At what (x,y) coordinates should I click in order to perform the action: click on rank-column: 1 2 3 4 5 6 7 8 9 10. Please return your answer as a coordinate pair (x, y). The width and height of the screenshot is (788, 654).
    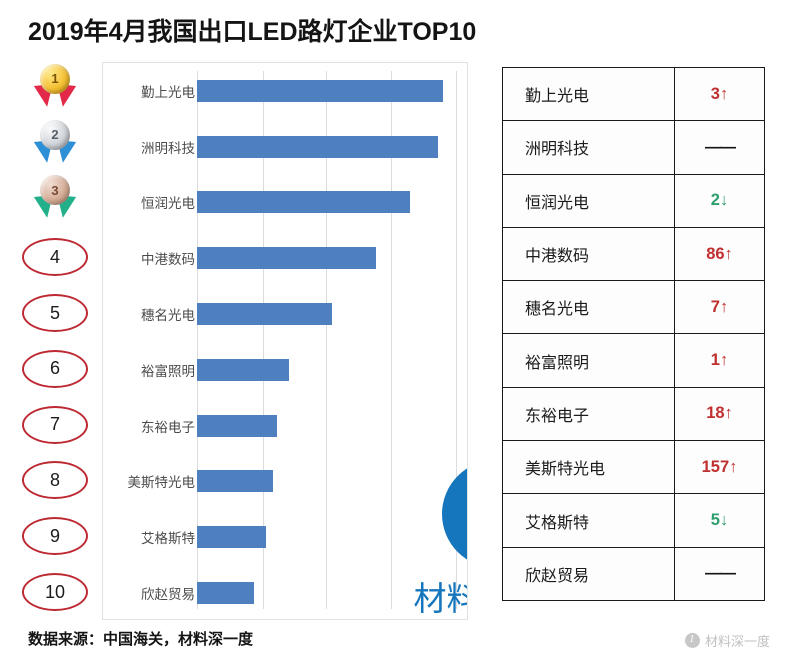
    Looking at the image, I should click on (55, 341).